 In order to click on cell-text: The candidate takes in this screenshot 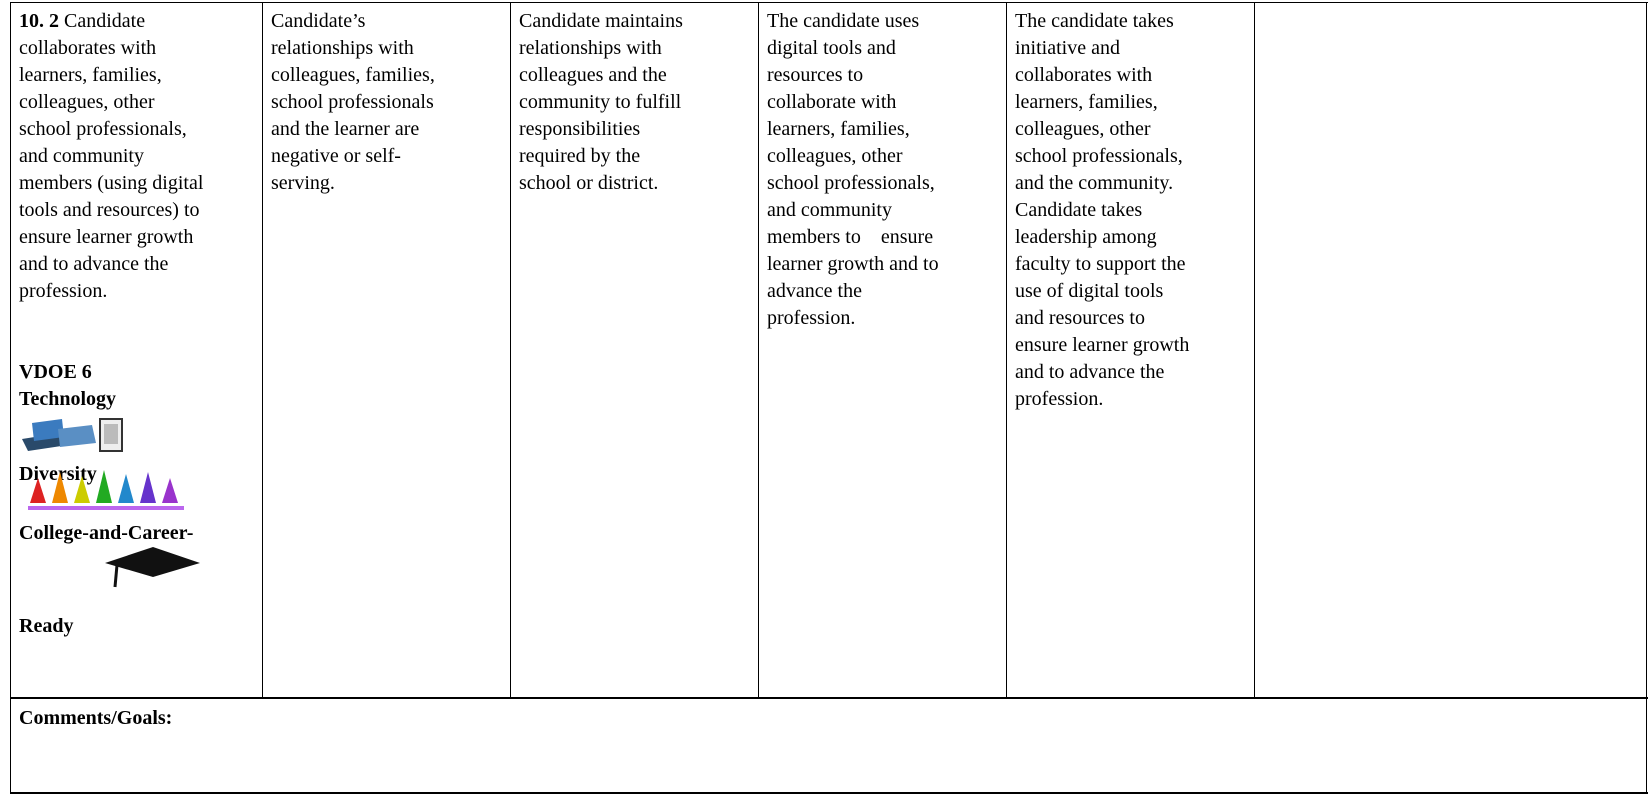, I will do `click(1094, 21)`.